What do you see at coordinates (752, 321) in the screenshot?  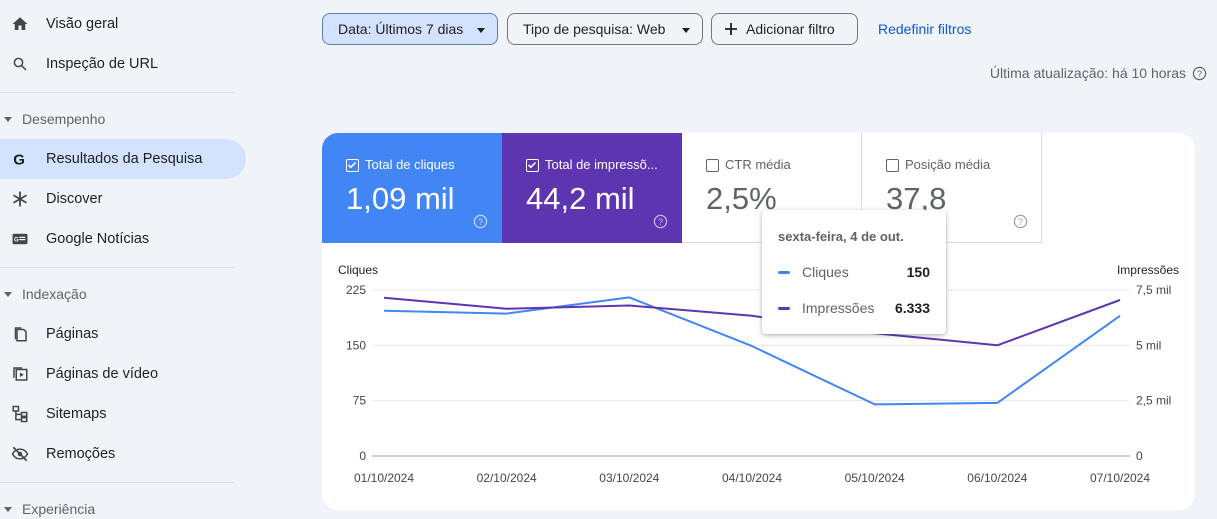 I see `series-line-impressions` at bounding box center [752, 321].